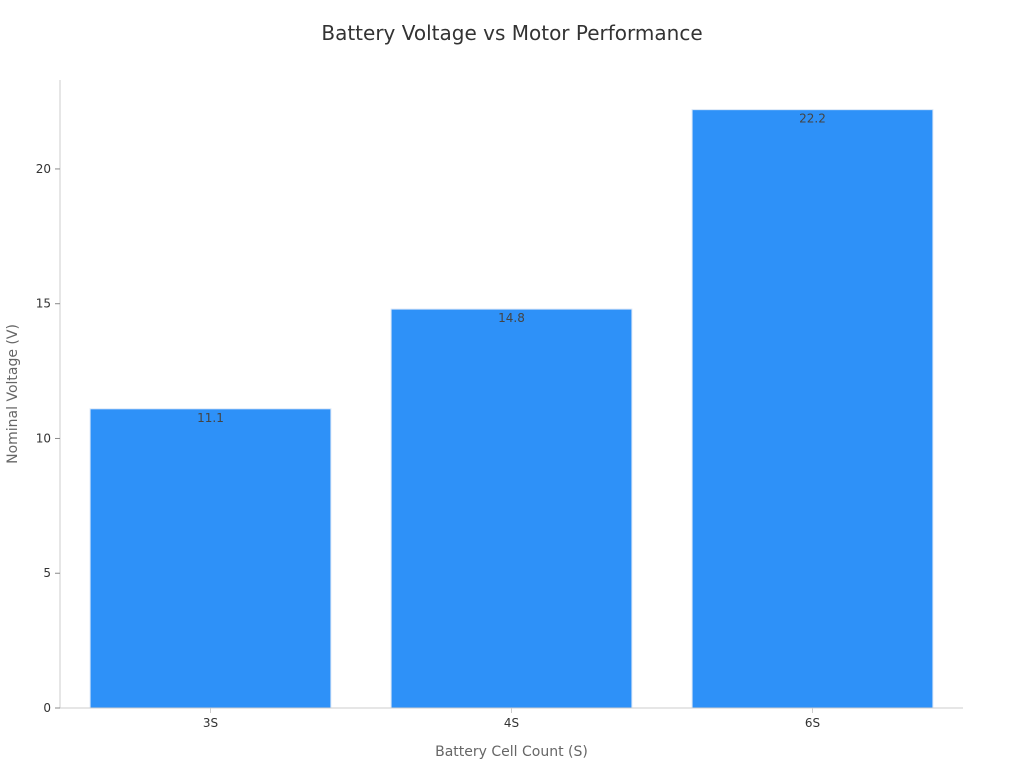  What do you see at coordinates (43, 304) in the screenshot?
I see `y-tick-label: 15` at bounding box center [43, 304].